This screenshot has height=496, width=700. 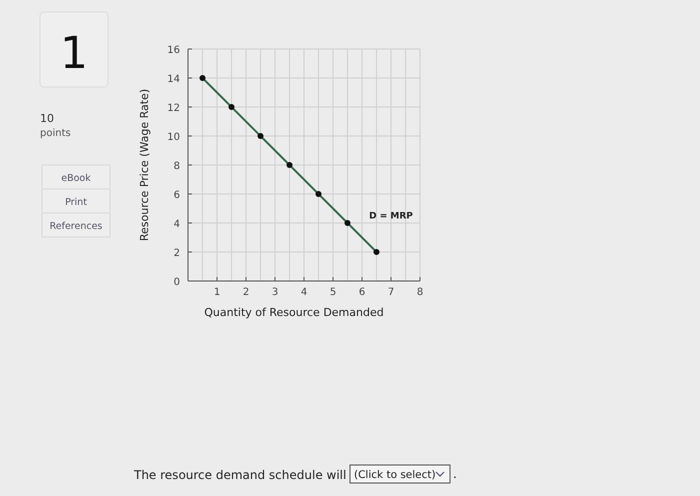 What do you see at coordinates (177, 253) in the screenshot?
I see `y-tick-label: 2` at bounding box center [177, 253].